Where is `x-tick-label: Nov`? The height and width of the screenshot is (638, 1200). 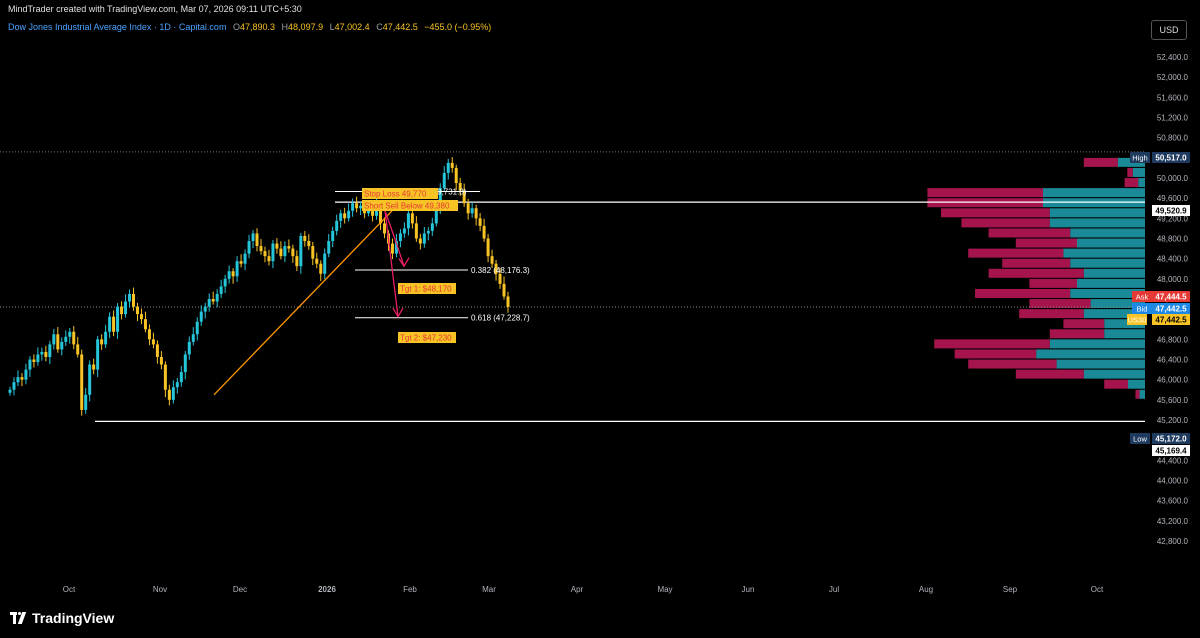
x-tick-label: Nov is located at coordinates (160, 589).